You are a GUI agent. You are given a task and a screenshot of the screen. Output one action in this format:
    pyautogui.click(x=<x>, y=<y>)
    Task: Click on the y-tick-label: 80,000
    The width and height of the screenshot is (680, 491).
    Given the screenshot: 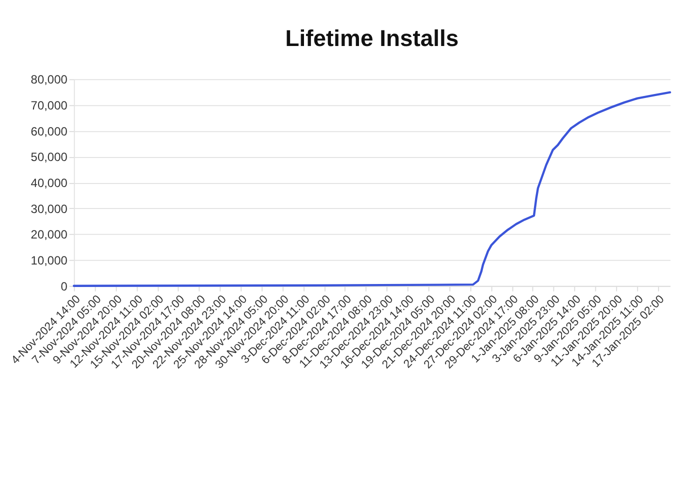 What is the action you would take?
    pyautogui.click(x=49, y=79)
    